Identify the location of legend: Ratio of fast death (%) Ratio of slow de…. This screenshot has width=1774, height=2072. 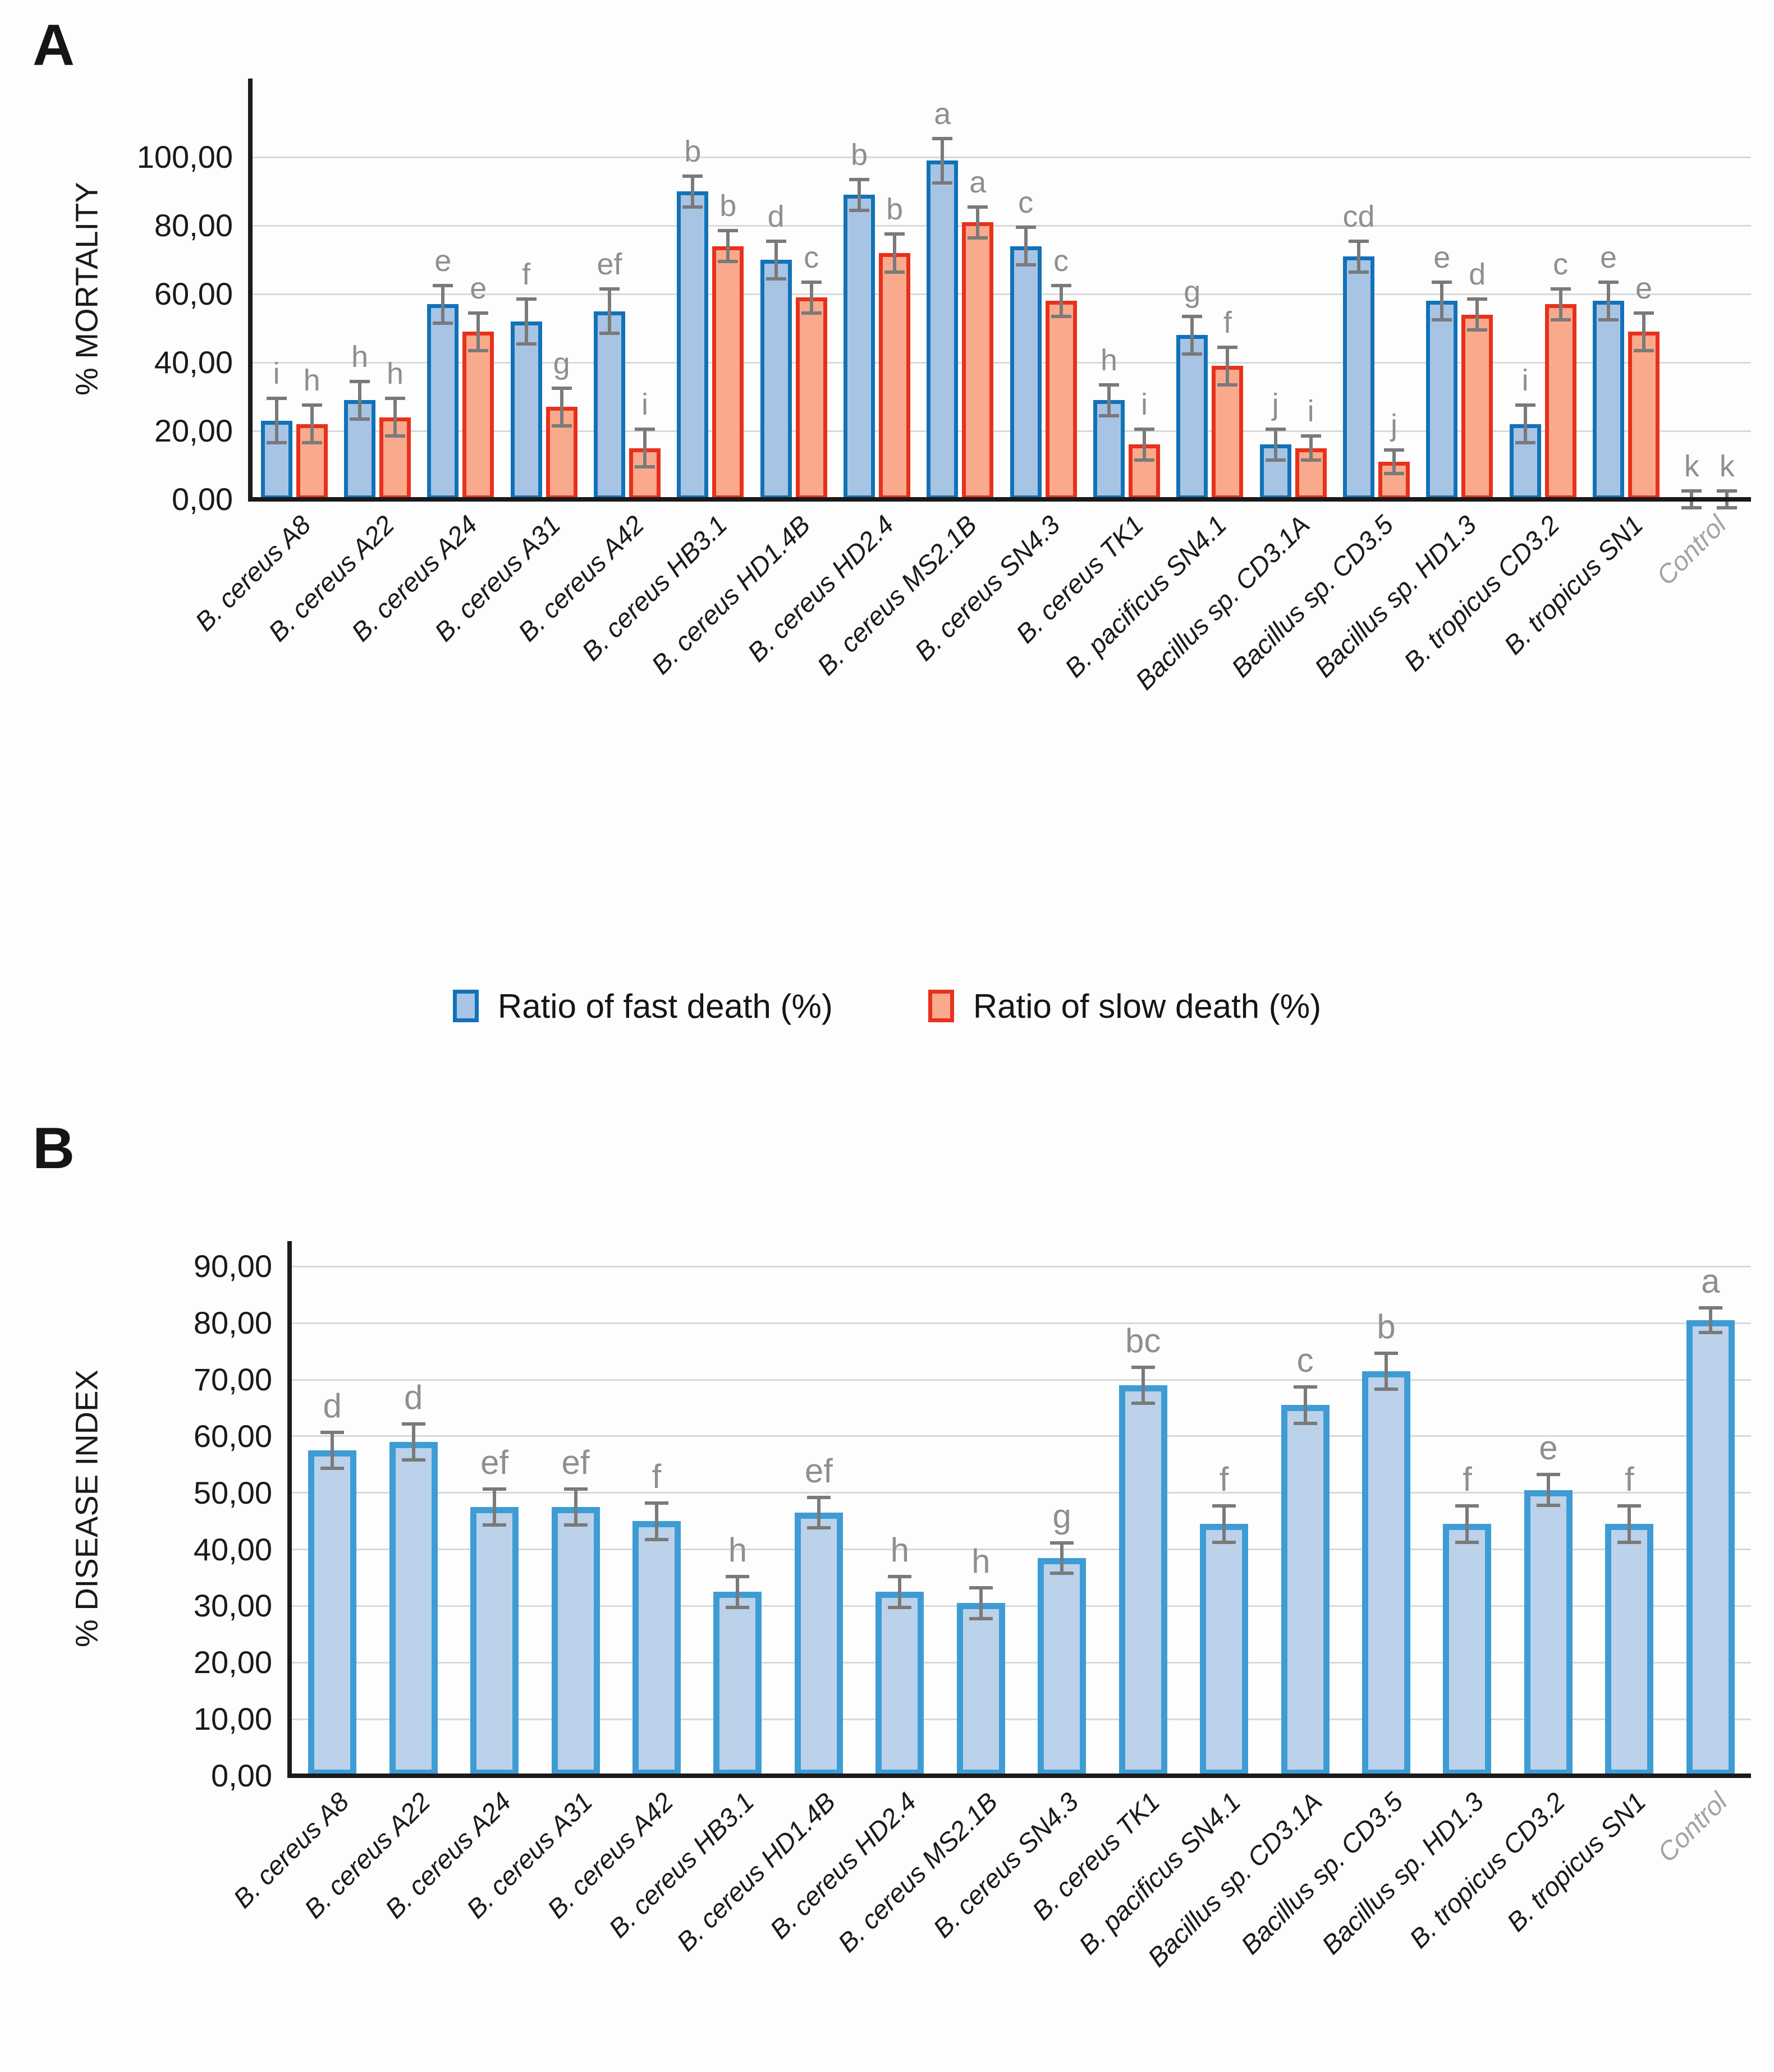
(887, 1006).